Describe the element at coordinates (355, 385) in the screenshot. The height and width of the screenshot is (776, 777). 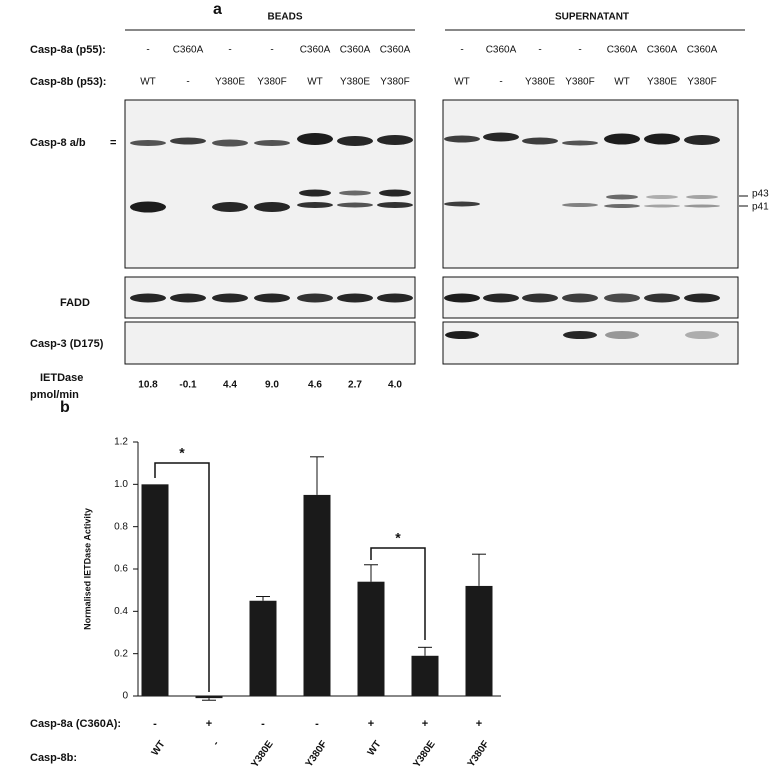
I see `ietdase-value: 2.7` at that location.